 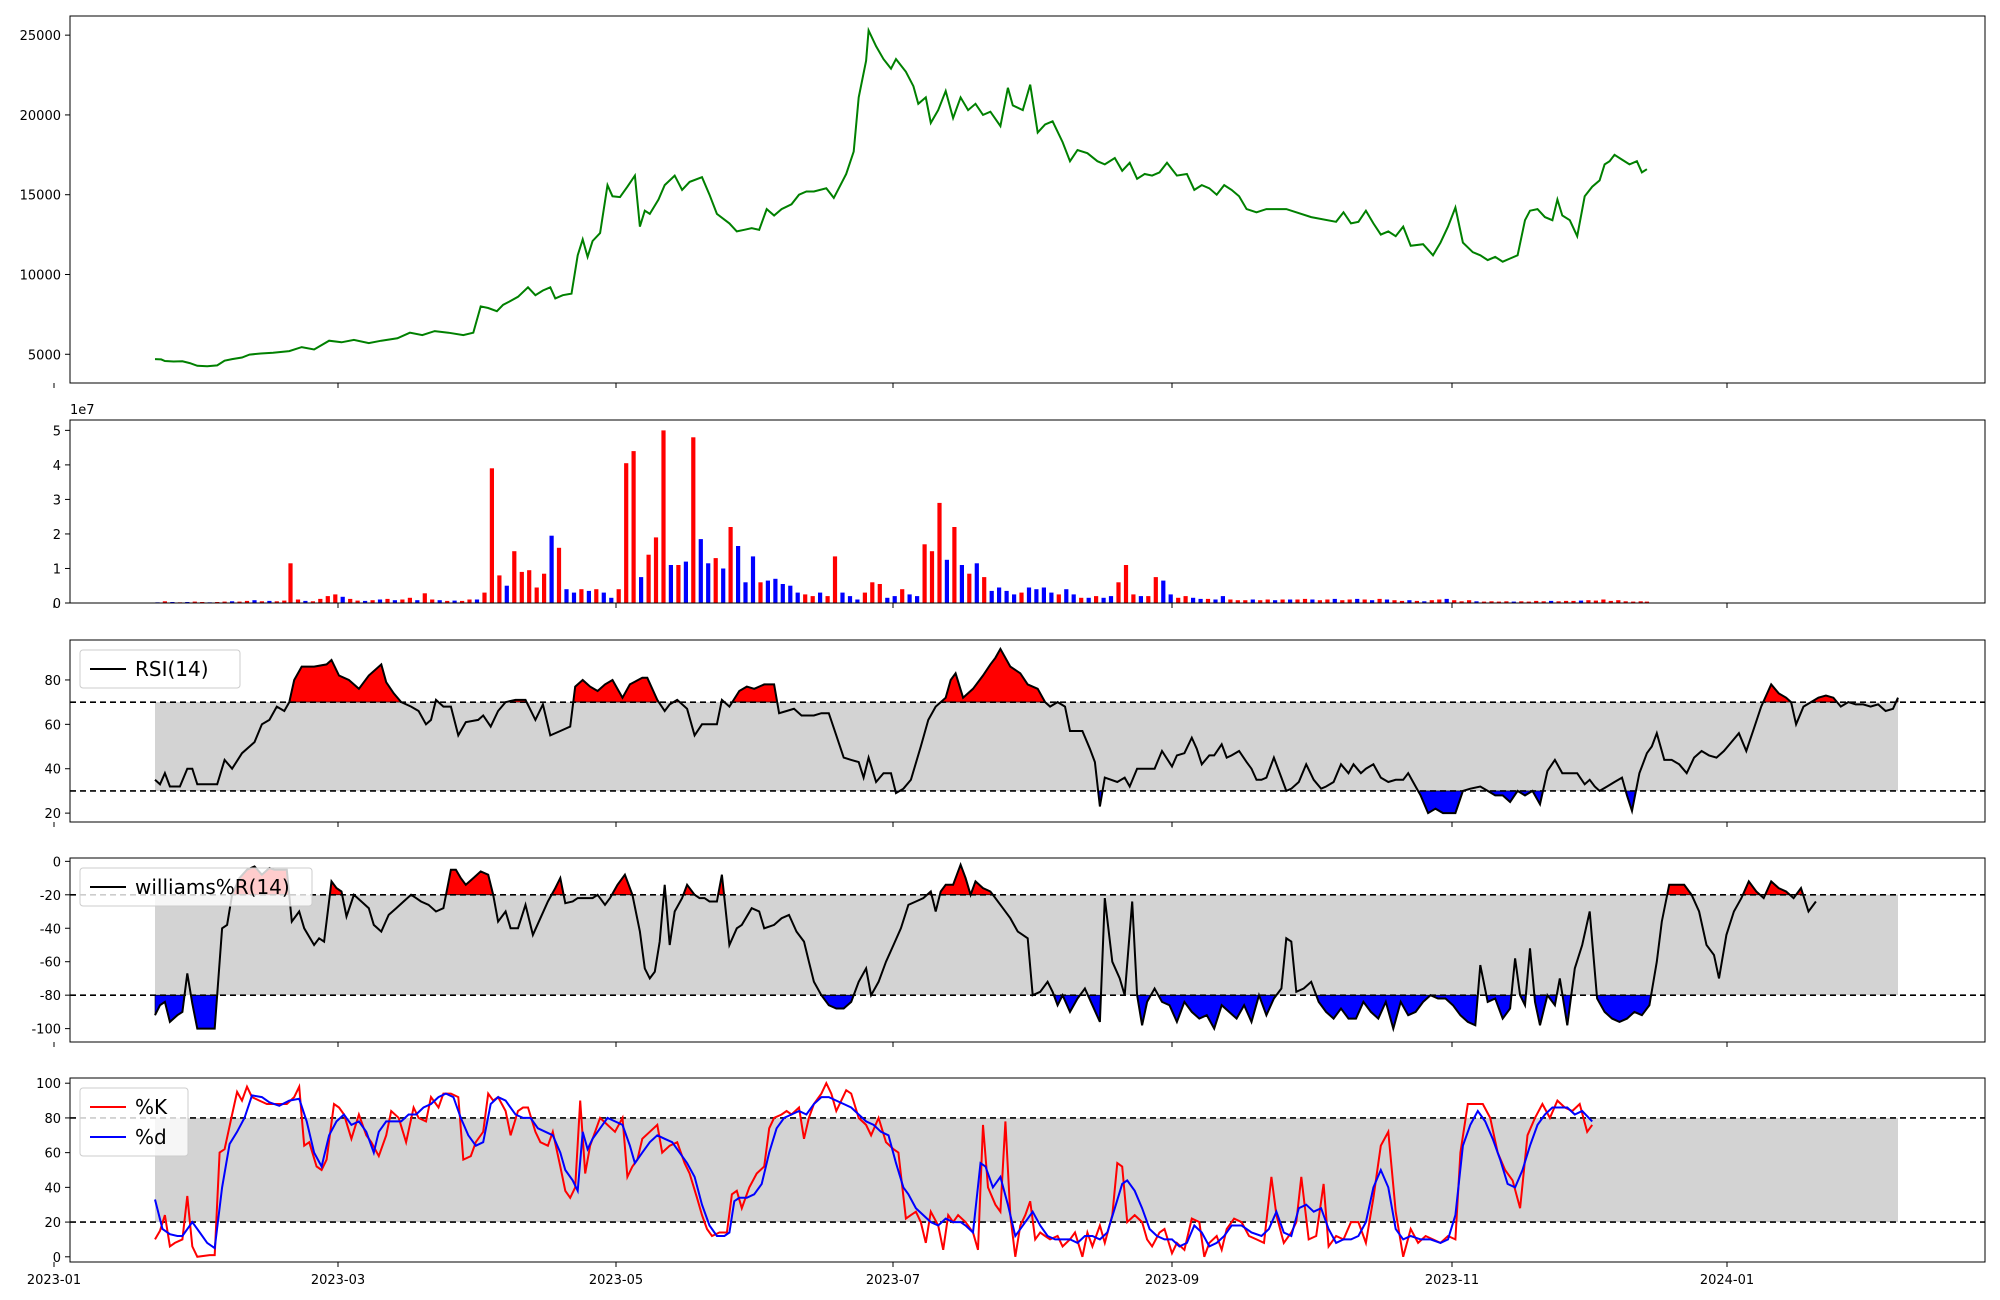 What do you see at coordinates (82, 410) in the screenshot?
I see `volume-axis-multiplier: 1e7` at bounding box center [82, 410].